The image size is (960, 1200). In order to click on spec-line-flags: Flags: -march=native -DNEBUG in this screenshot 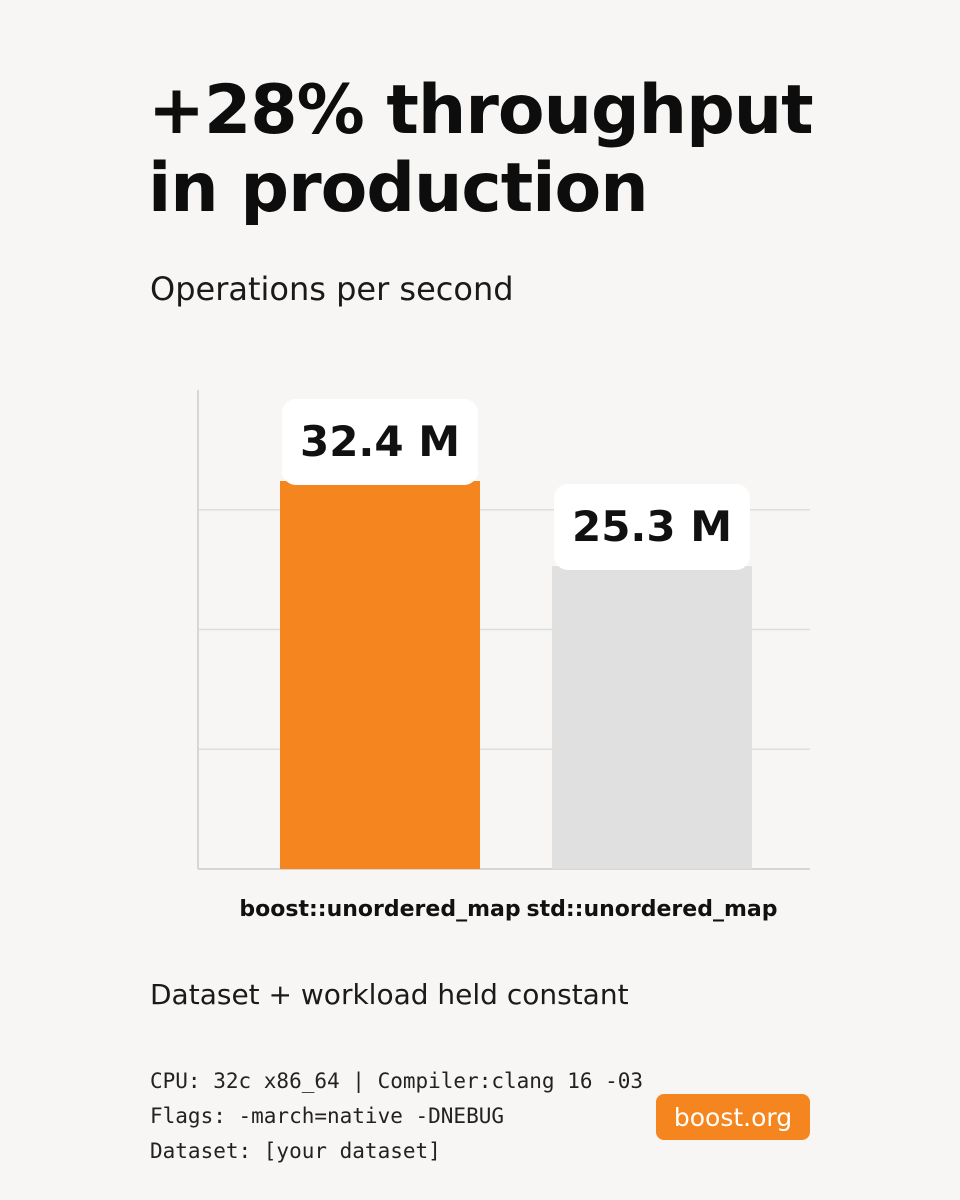, I will do `click(327, 1116)`.